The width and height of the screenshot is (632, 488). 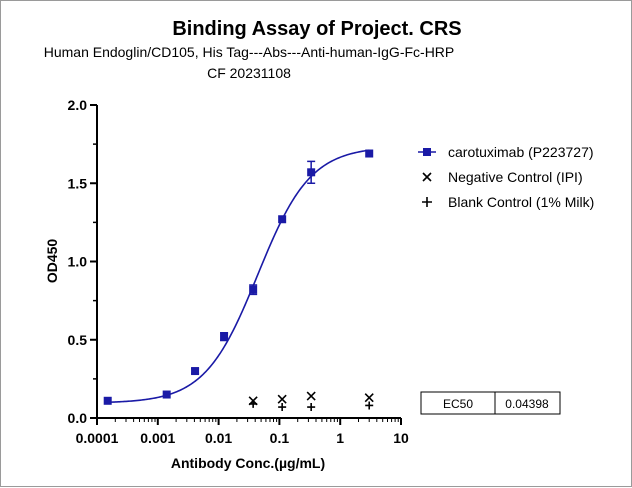 I want to click on x-tick-label: 1, so click(x=340, y=438).